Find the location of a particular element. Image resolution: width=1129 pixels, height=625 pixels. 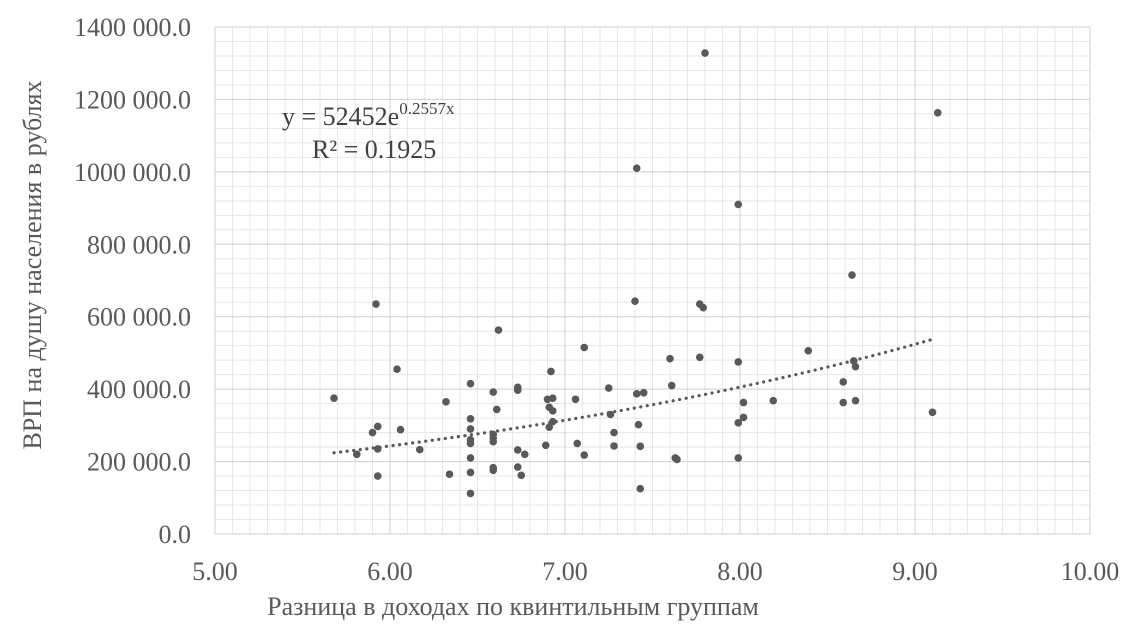

x-tick-labels: 5.00 6.00 7.00 8.00 9.00 10.00 is located at coordinates (655, 571).